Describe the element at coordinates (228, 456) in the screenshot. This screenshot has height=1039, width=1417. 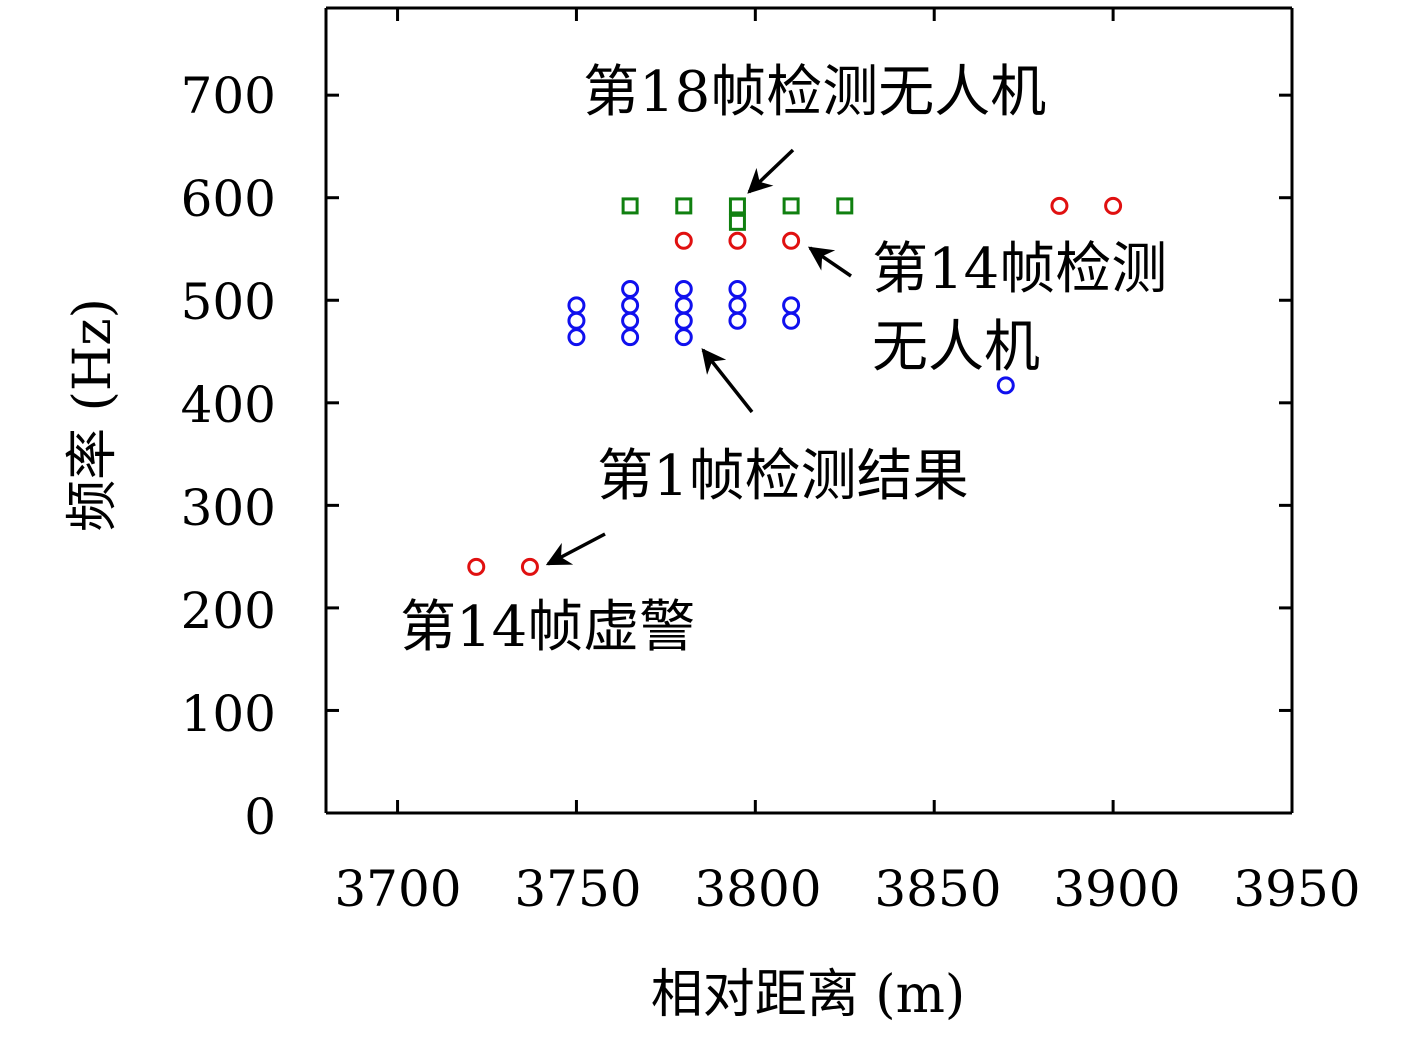
I see `y-tick-labels: 0 100 200 300 400 500 600 700` at that location.